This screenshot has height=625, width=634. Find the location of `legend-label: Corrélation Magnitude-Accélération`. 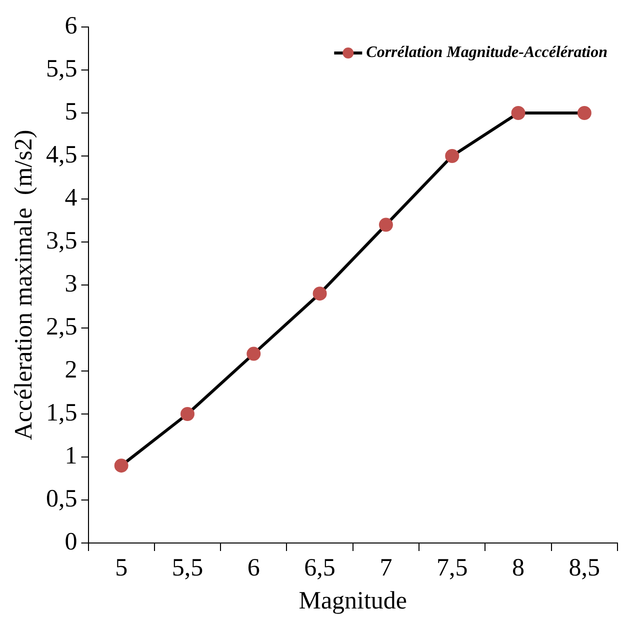

legend-label: Corrélation Magnitude-Accélération is located at coordinates (487, 53).